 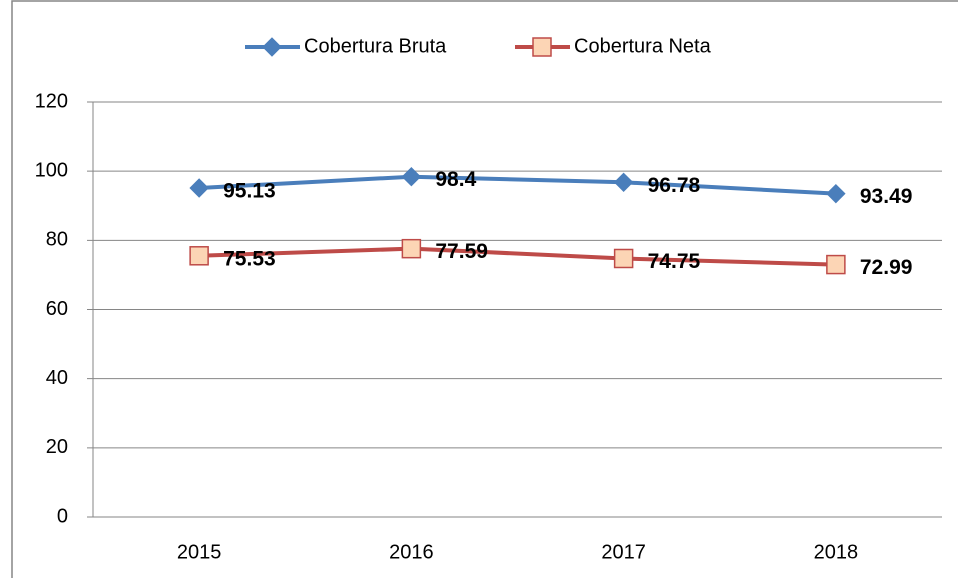 What do you see at coordinates (199, 552) in the screenshot?
I see `x-tick-label: 2015` at bounding box center [199, 552].